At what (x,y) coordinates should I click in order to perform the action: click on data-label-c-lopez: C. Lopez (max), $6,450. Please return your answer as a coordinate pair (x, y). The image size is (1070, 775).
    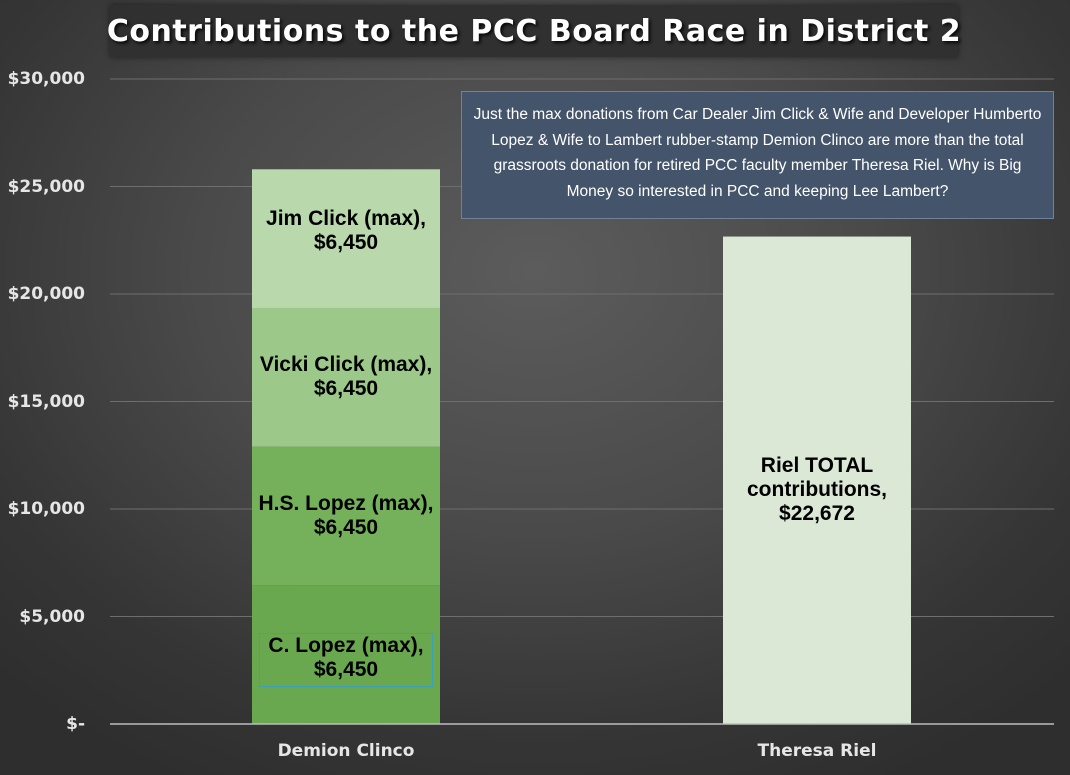
    Looking at the image, I should click on (346, 659).